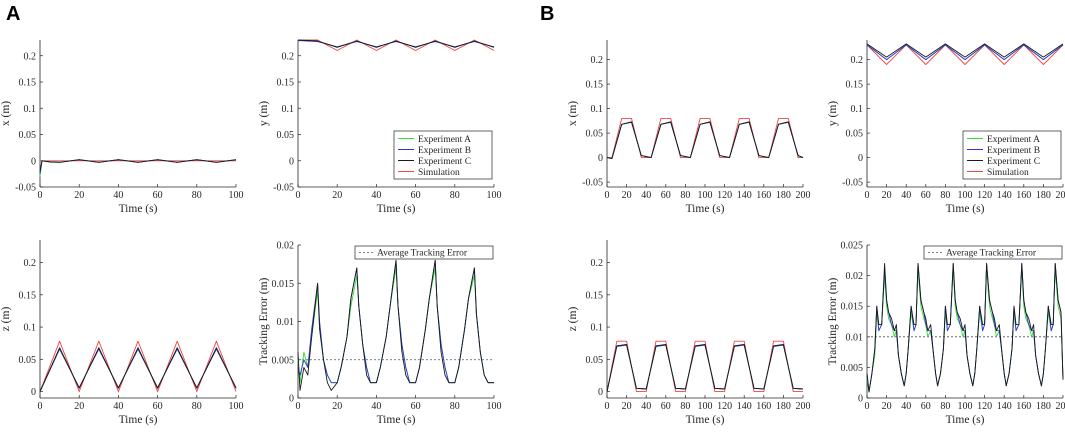 The height and width of the screenshot is (433, 1065). I want to click on legend-box, so click(424, 252).